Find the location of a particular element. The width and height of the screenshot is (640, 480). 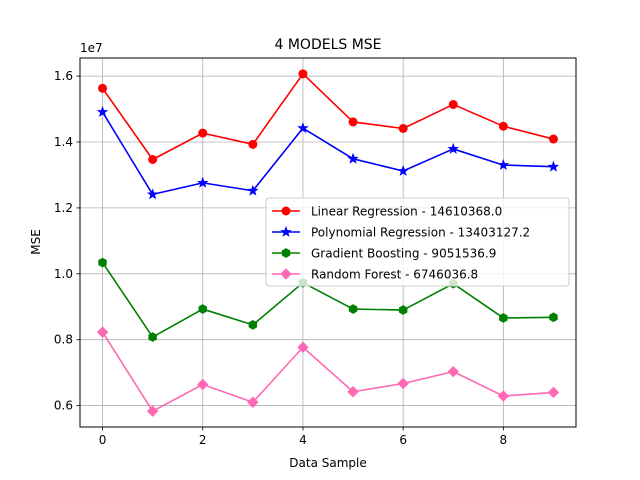

x-tick-label: 2 is located at coordinates (203, 440).